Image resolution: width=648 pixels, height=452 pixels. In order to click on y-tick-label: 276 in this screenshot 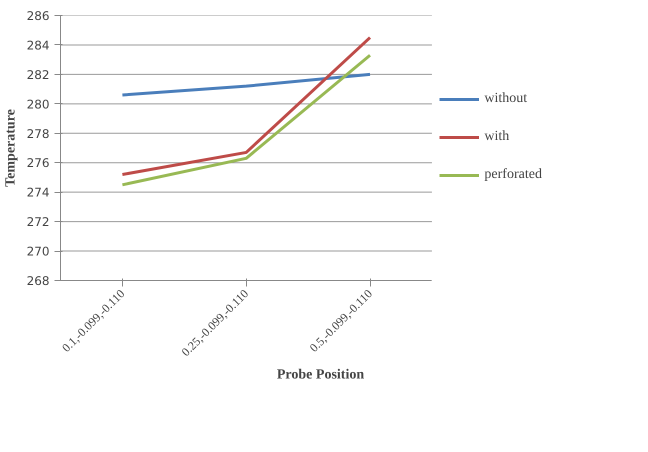, I will do `click(38, 163)`.